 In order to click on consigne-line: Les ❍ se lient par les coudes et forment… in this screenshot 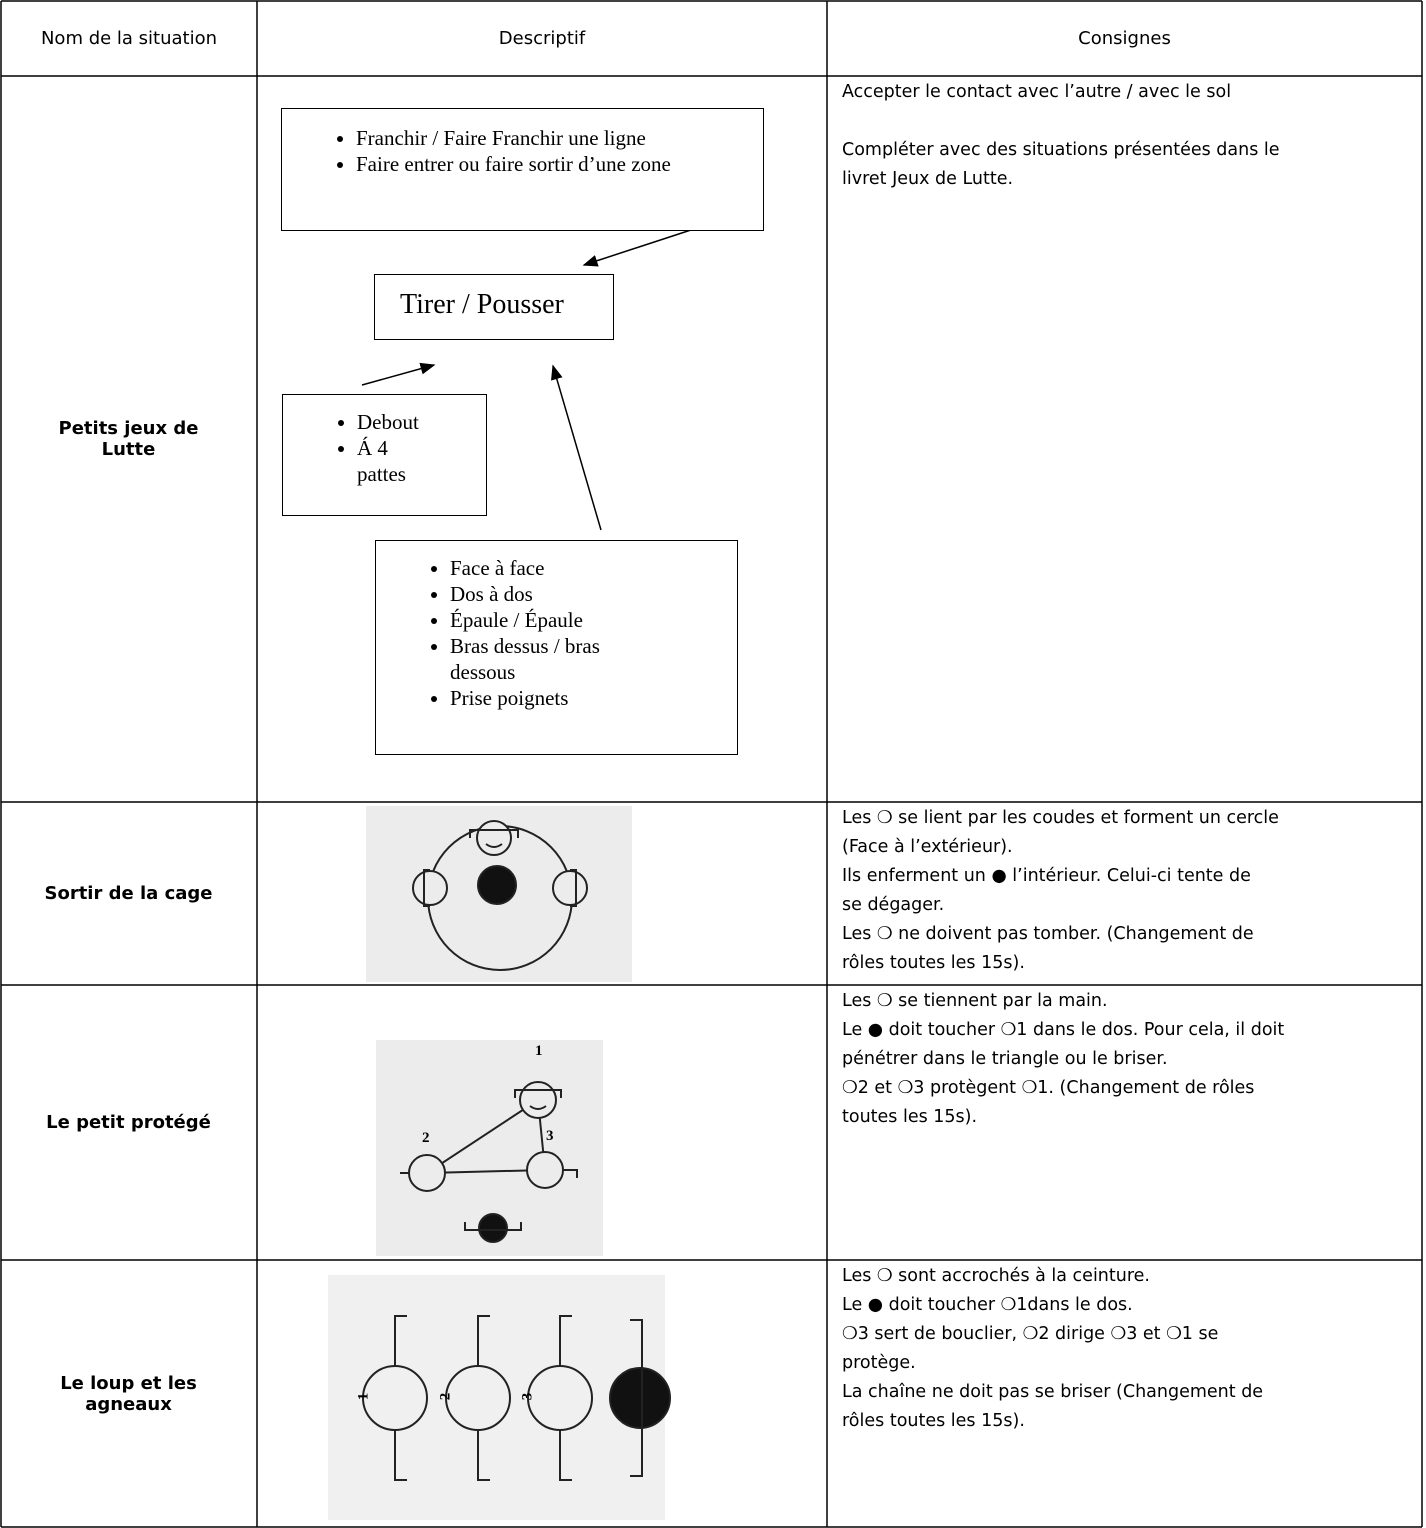, I will do `click(1060, 818)`.